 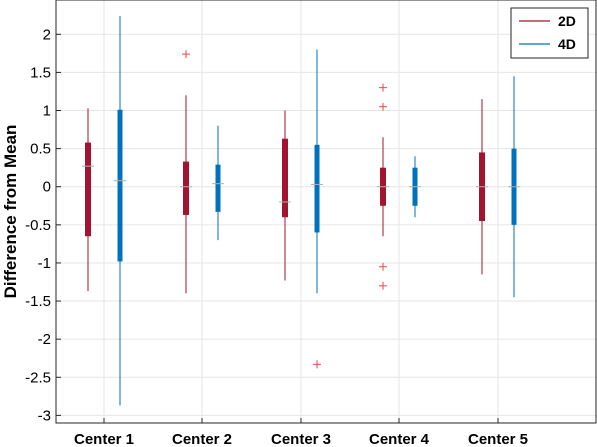 What do you see at coordinates (498, 439) in the screenshot?
I see `x-tick-label: Center 5` at bounding box center [498, 439].